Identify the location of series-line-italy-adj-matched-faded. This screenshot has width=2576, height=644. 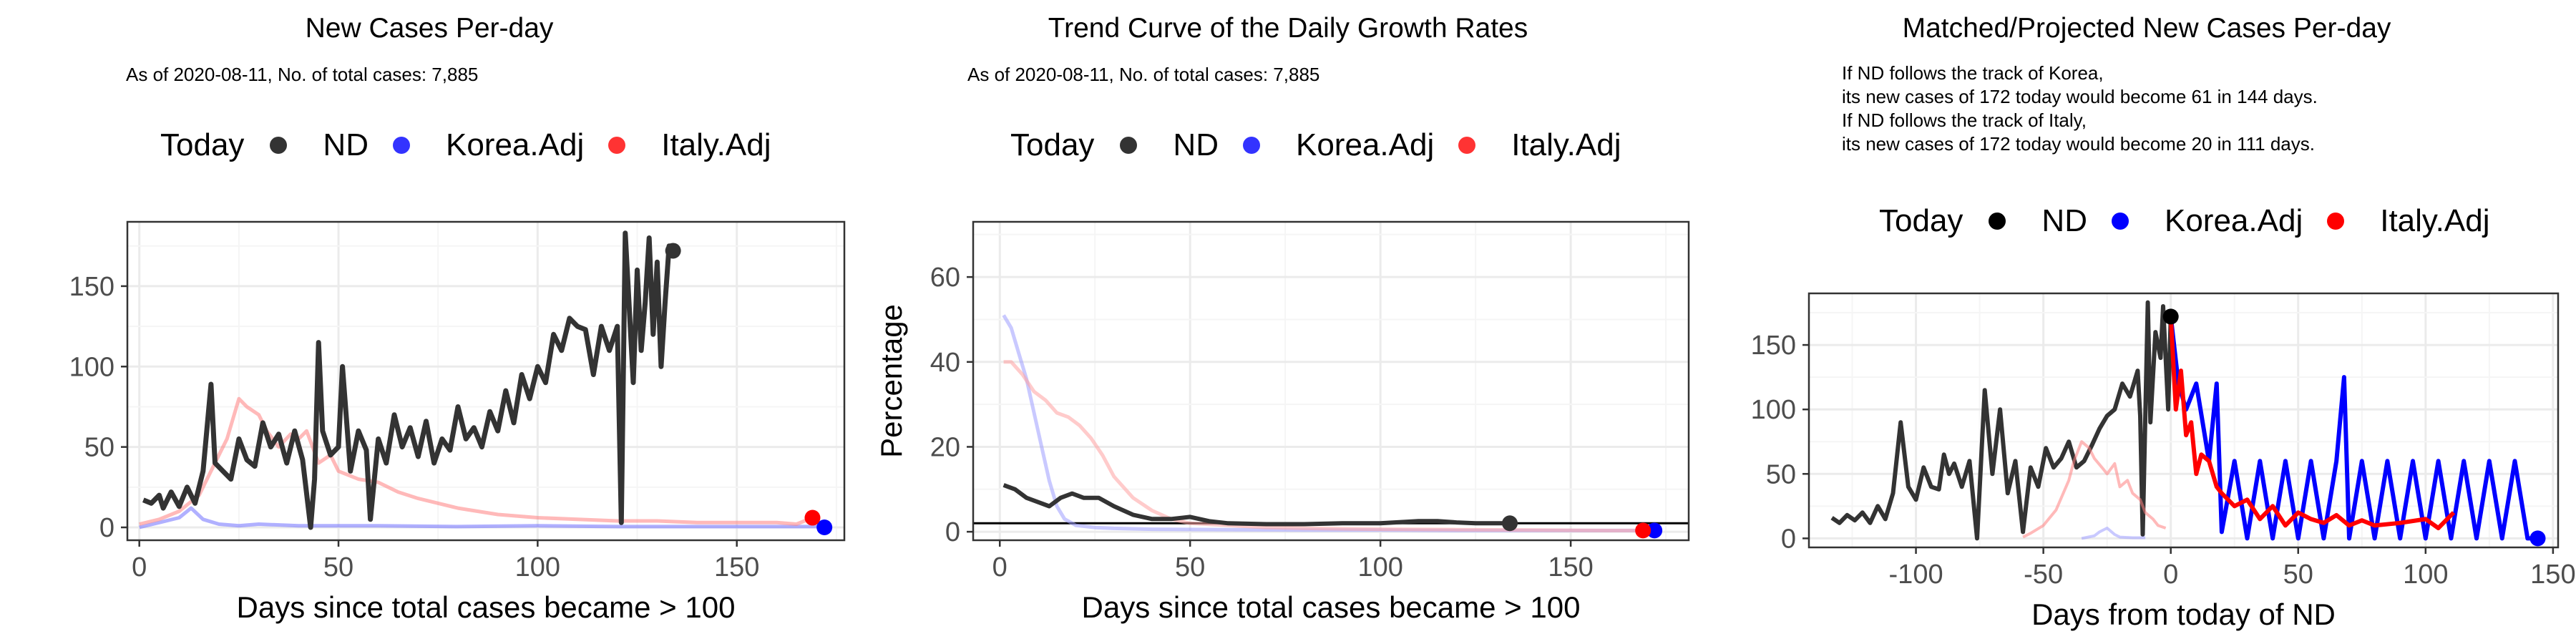
(2094, 489).